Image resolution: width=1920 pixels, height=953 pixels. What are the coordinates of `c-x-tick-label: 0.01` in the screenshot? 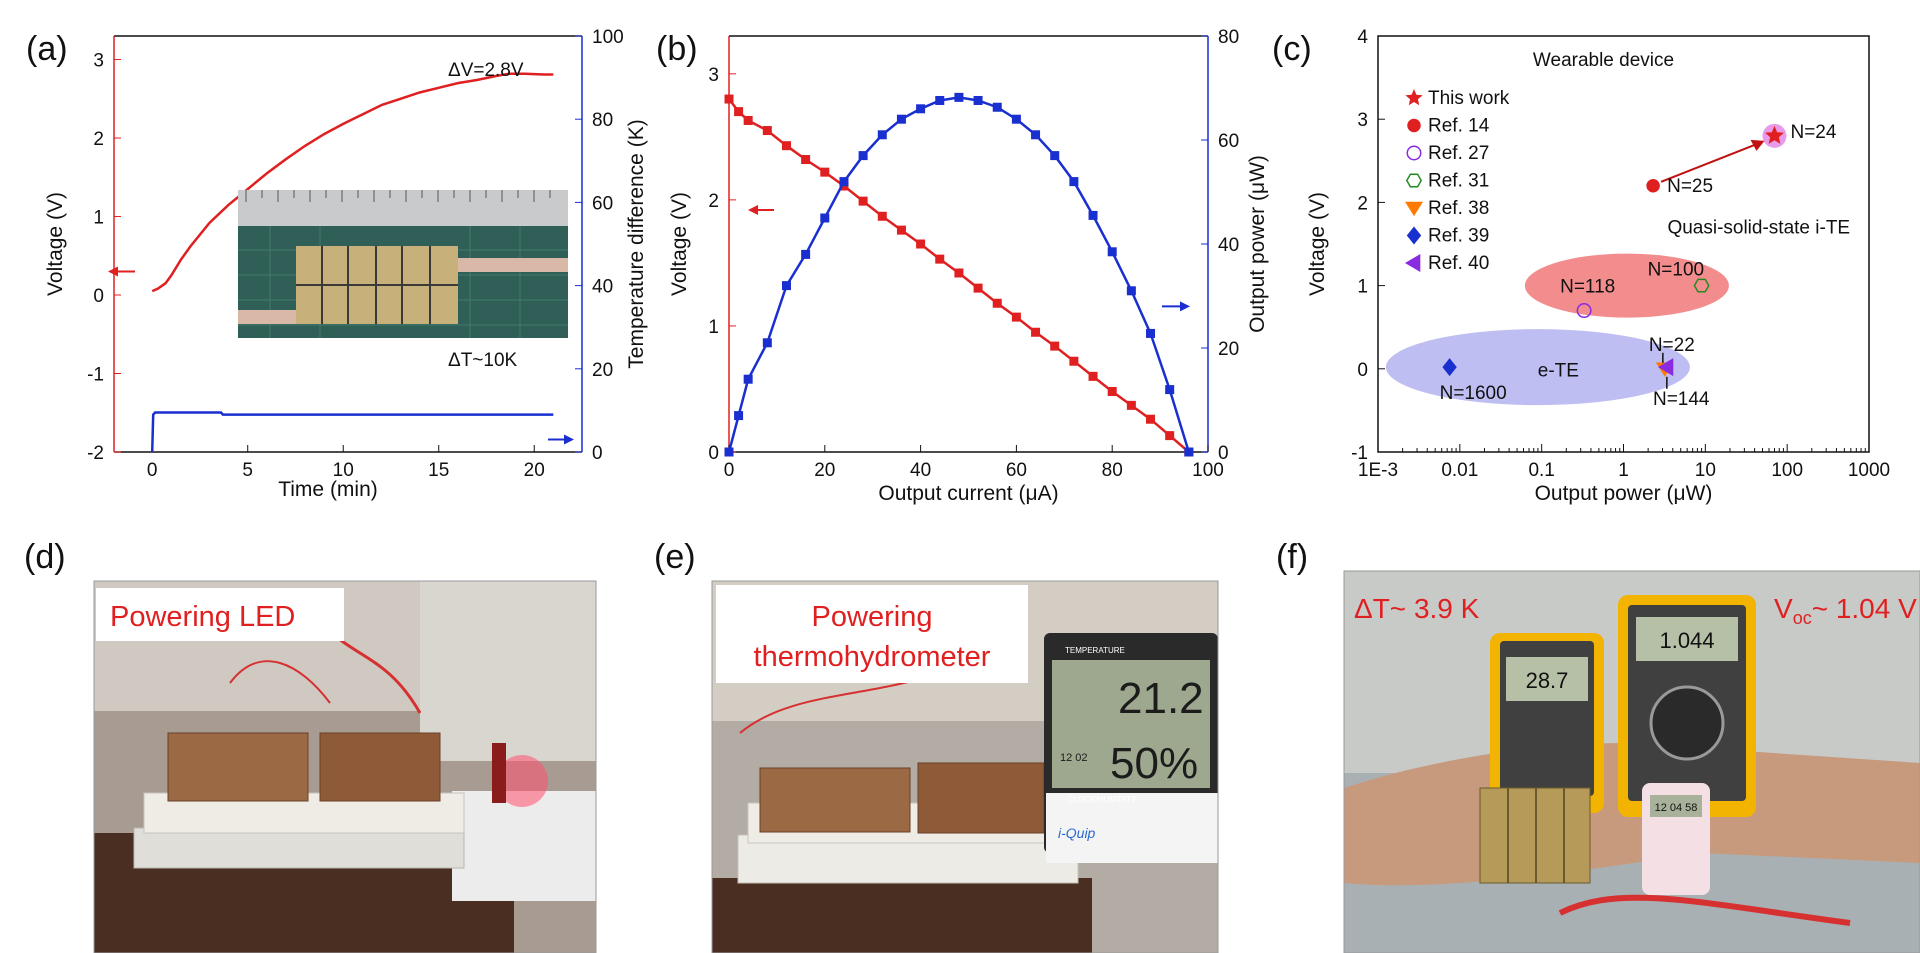 It's located at (1459, 470).